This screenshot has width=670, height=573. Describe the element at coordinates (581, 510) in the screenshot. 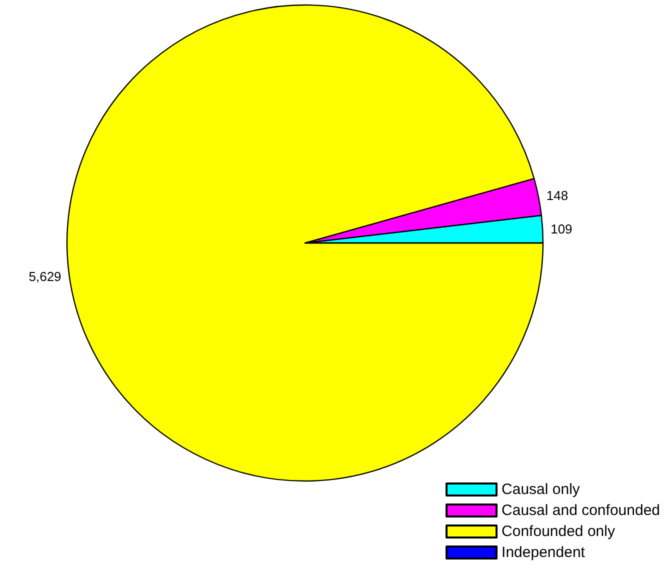

I see `legend-label: Causal and confounded` at that location.